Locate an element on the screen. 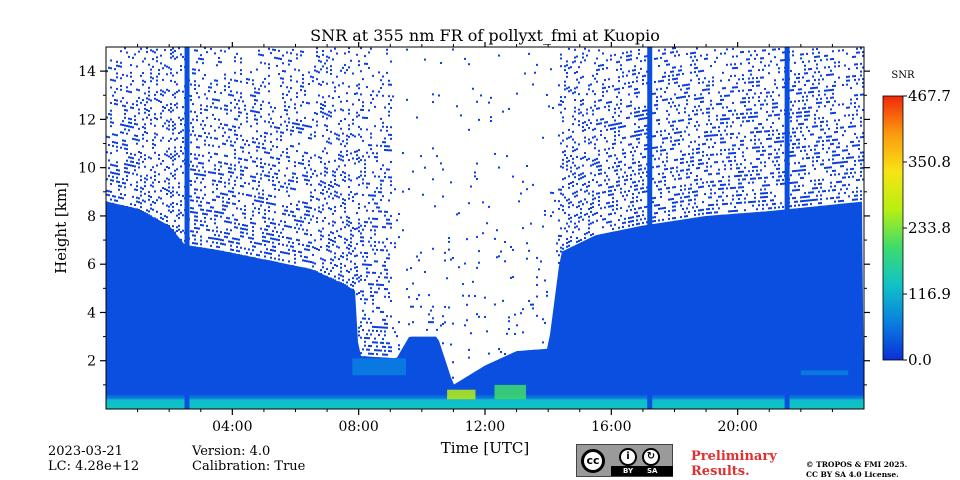 The width and height of the screenshot is (960, 480). share-alike-icon: ↻ is located at coordinates (651, 457).